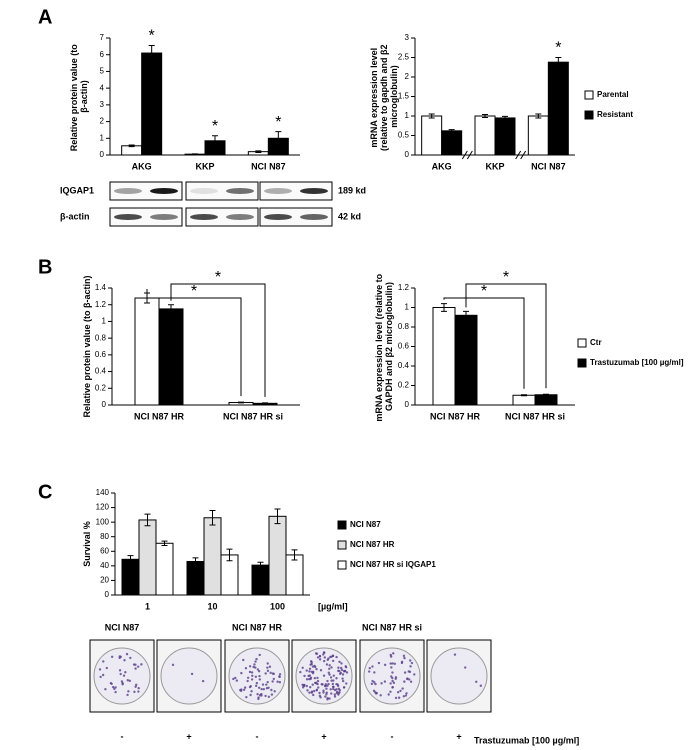 The height and width of the screenshot is (750, 700). What do you see at coordinates (535, 416) in the screenshot?
I see `x-tick-label: NCI N87 HR si` at bounding box center [535, 416].